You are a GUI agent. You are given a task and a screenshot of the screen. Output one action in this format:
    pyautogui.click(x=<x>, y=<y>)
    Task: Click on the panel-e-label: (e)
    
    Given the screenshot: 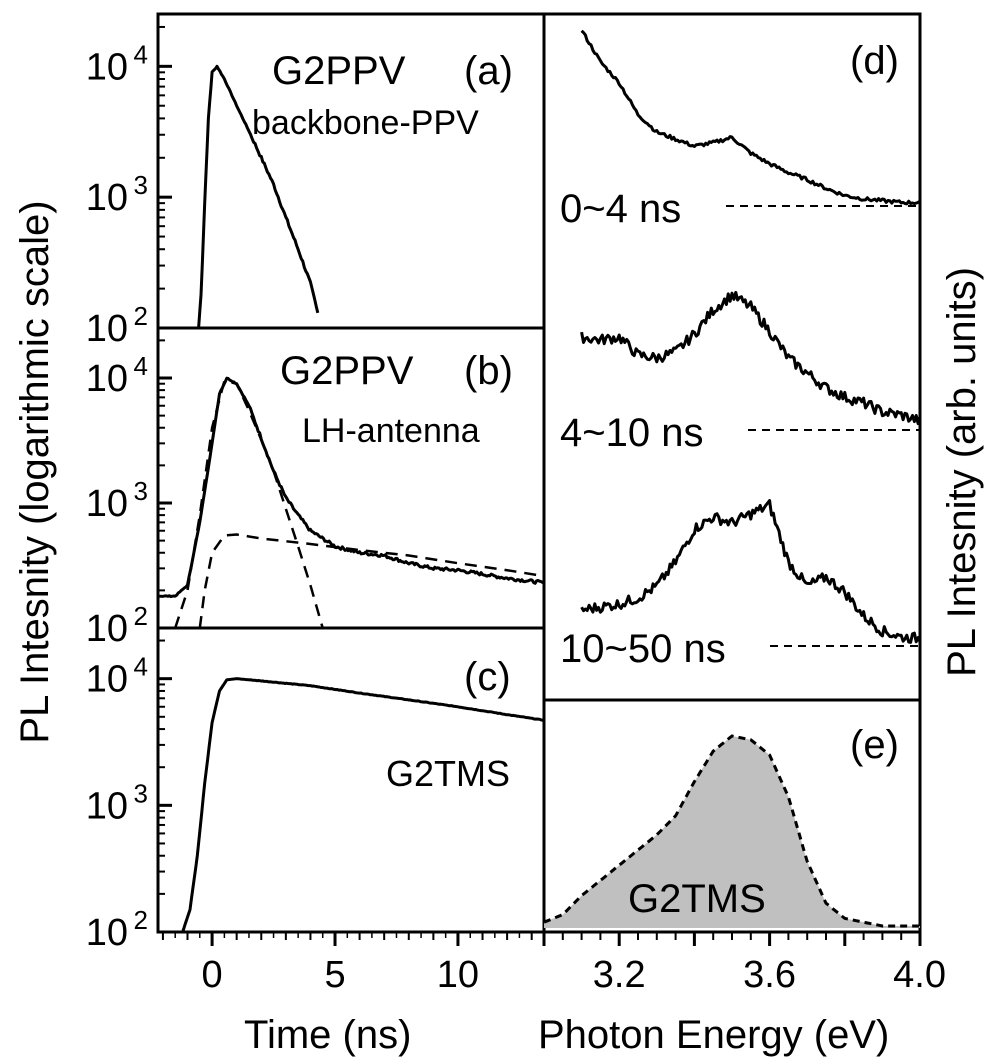 What is the action you would take?
    pyautogui.click(x=874, y=745)
    